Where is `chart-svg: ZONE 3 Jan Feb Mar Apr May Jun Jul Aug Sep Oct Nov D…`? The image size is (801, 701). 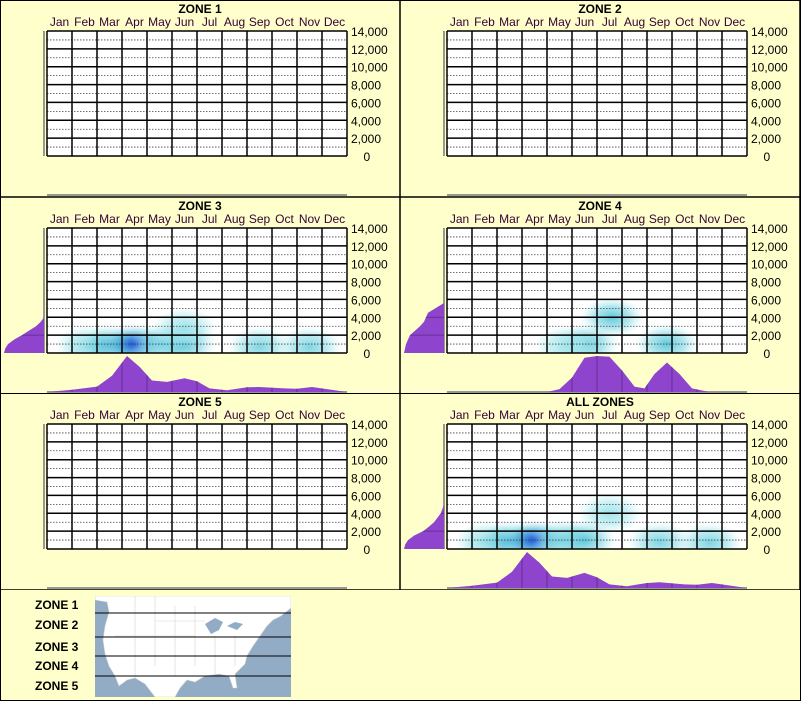 chart-svg: ZONE 3 Jan Feb Mar Apr May Jun Jul Aug Sep Oct Nov D… is located at coordinates (200, 295).